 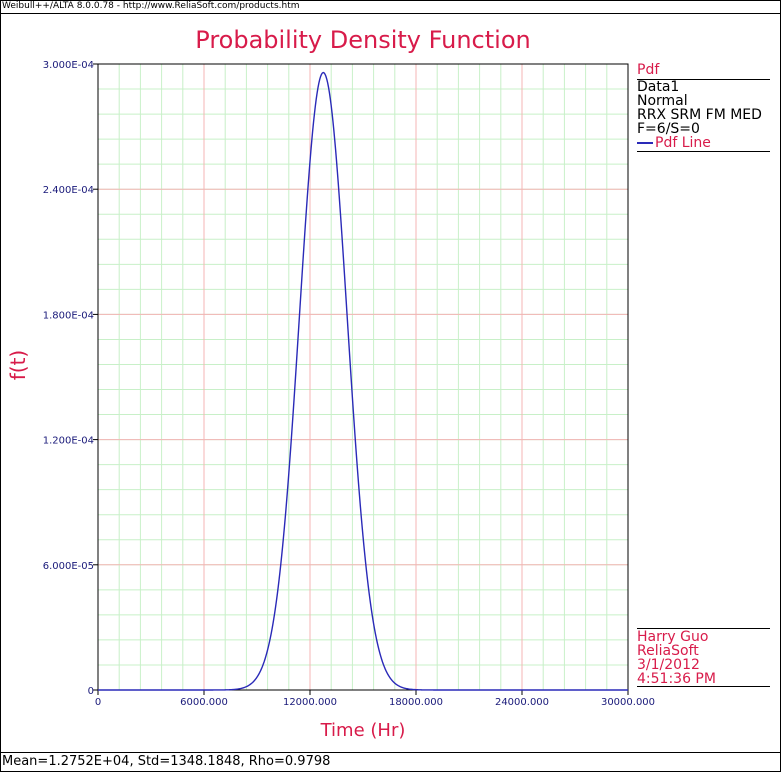 I want to click on legend-line-data: Data1, so click(x=658, y=87).